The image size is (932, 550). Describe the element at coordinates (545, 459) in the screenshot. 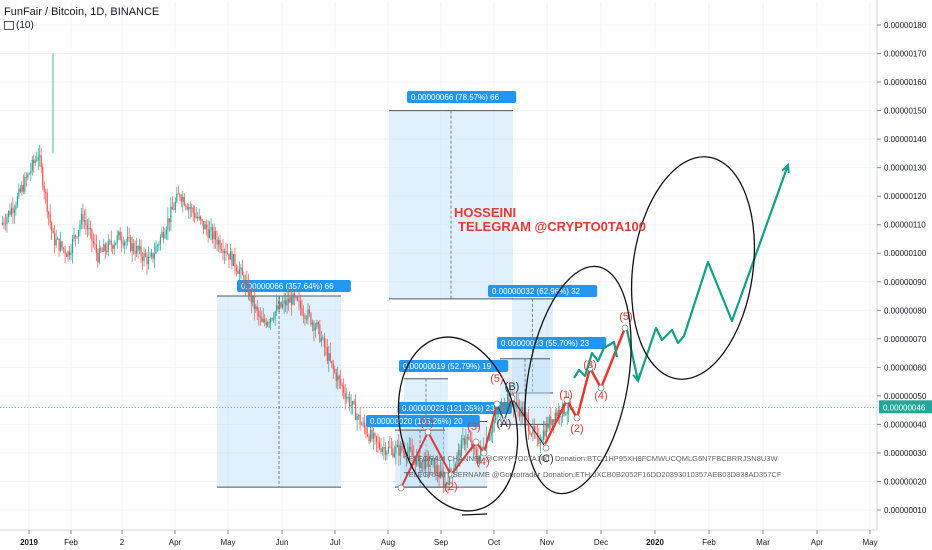

I see `wave-label: (C)` at that location.